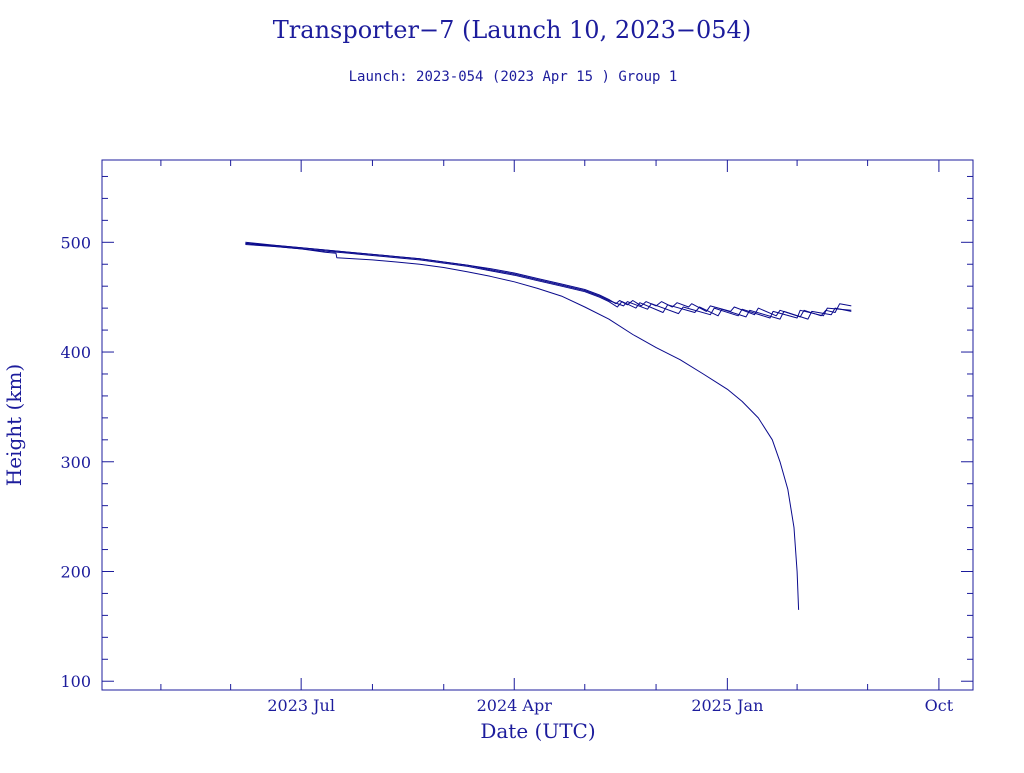 The image size is (1024, 773). I want to click on x-tick-label: 2024 Apr, so click(515, 705).